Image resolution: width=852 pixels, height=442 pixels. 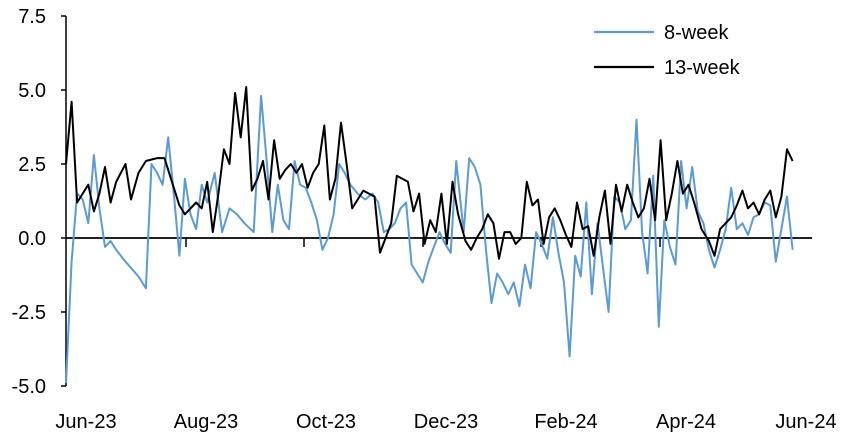 I want to click on x-tick-label: Oct-23, so click(x=326, y=422).